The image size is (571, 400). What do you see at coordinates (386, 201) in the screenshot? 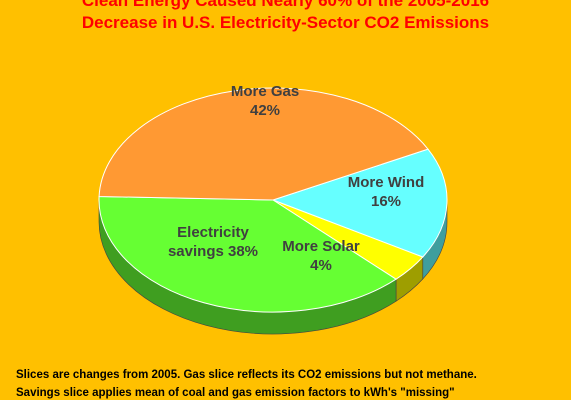
I see `slice-label-wind-value: 16%` at bounding box center [386, 201].